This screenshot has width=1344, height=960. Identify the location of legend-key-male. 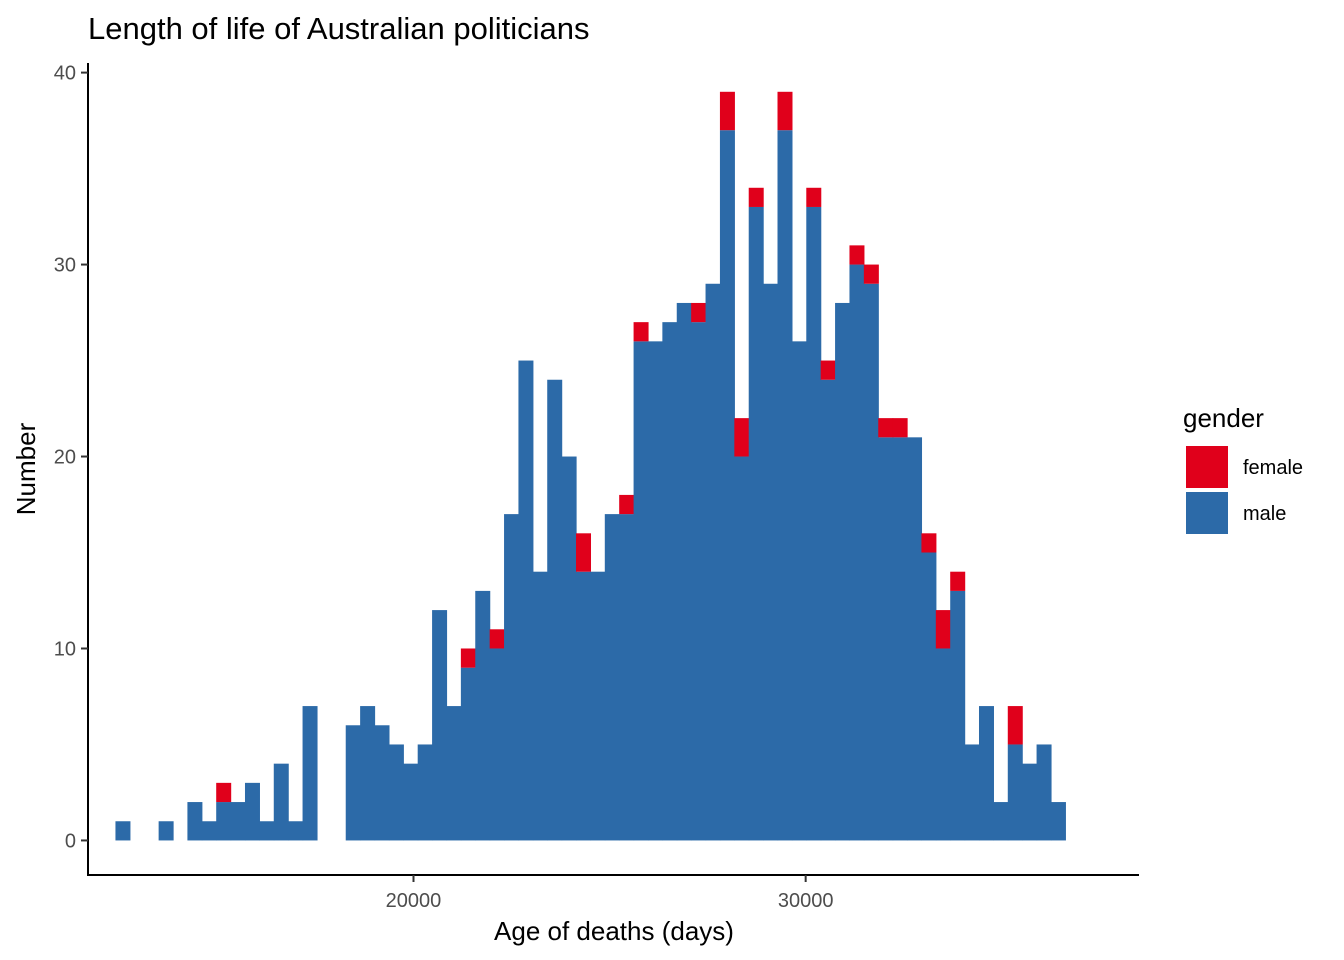
(1207, 513).